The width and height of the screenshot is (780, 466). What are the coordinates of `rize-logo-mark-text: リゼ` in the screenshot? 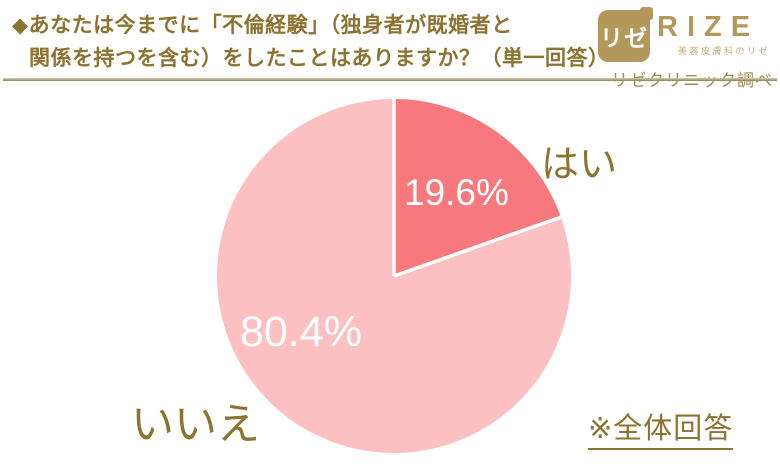 It's located at (624, 38).